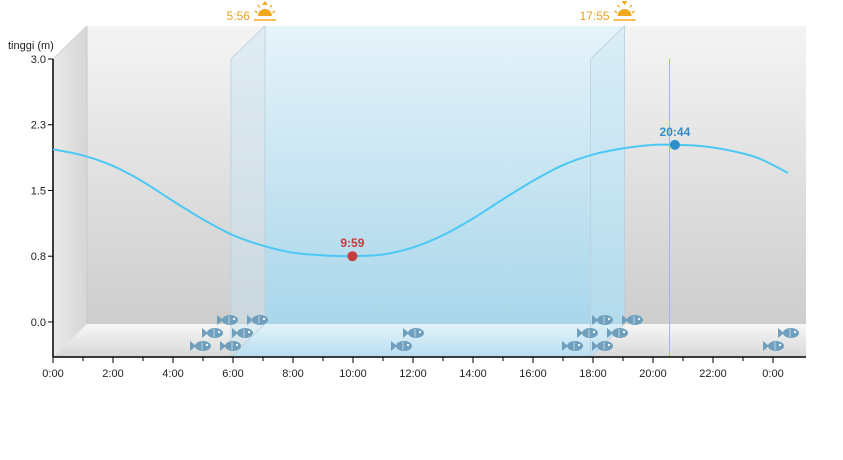 The width and height of the screenshot is (843, 460). What do you see at coordinates (427, 340) in the screenshot?
I see `daylight-floor` at bounding box center [427, 340].